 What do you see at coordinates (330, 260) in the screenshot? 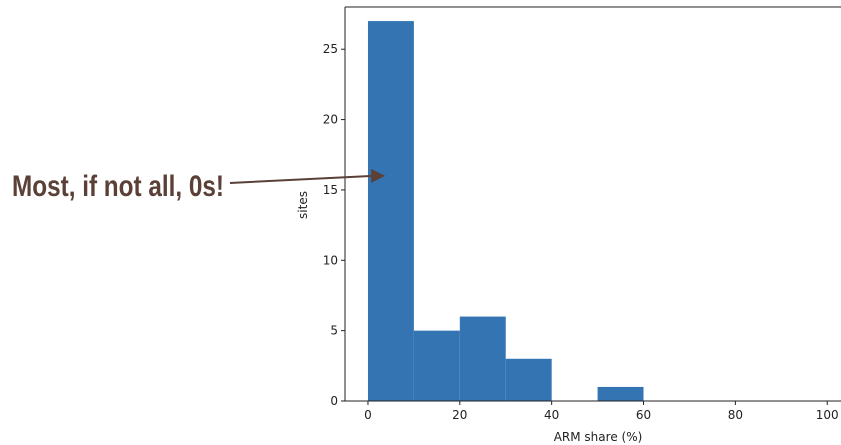
I see `y-tick-label: 10` at bounding box center [330, 260].